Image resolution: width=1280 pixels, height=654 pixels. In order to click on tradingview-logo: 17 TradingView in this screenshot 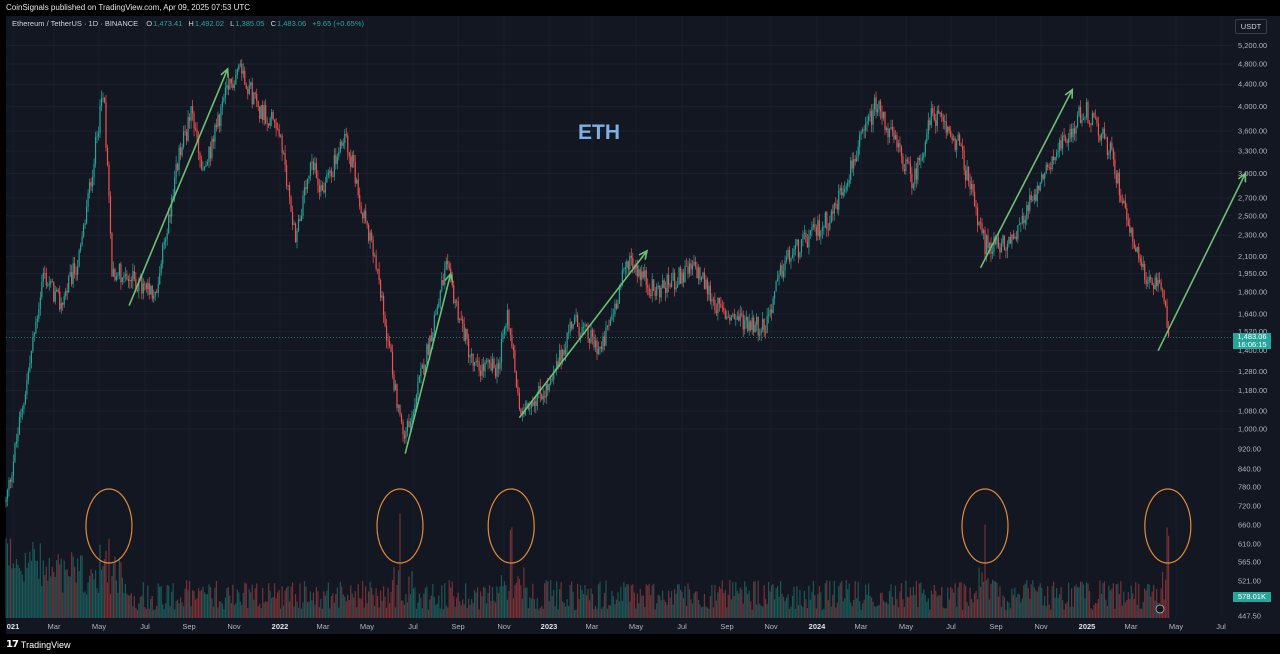, I will do `click(38, 644)`.